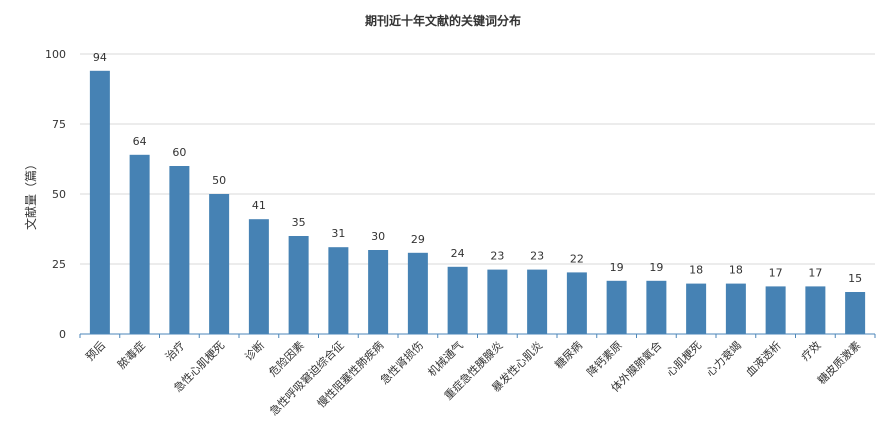 This screenshot has width=883, height=439. What do you see at coordinates (55, 54) in the screenshot?
I see `y-tick-label: 100` at bounding box center [55, 54].